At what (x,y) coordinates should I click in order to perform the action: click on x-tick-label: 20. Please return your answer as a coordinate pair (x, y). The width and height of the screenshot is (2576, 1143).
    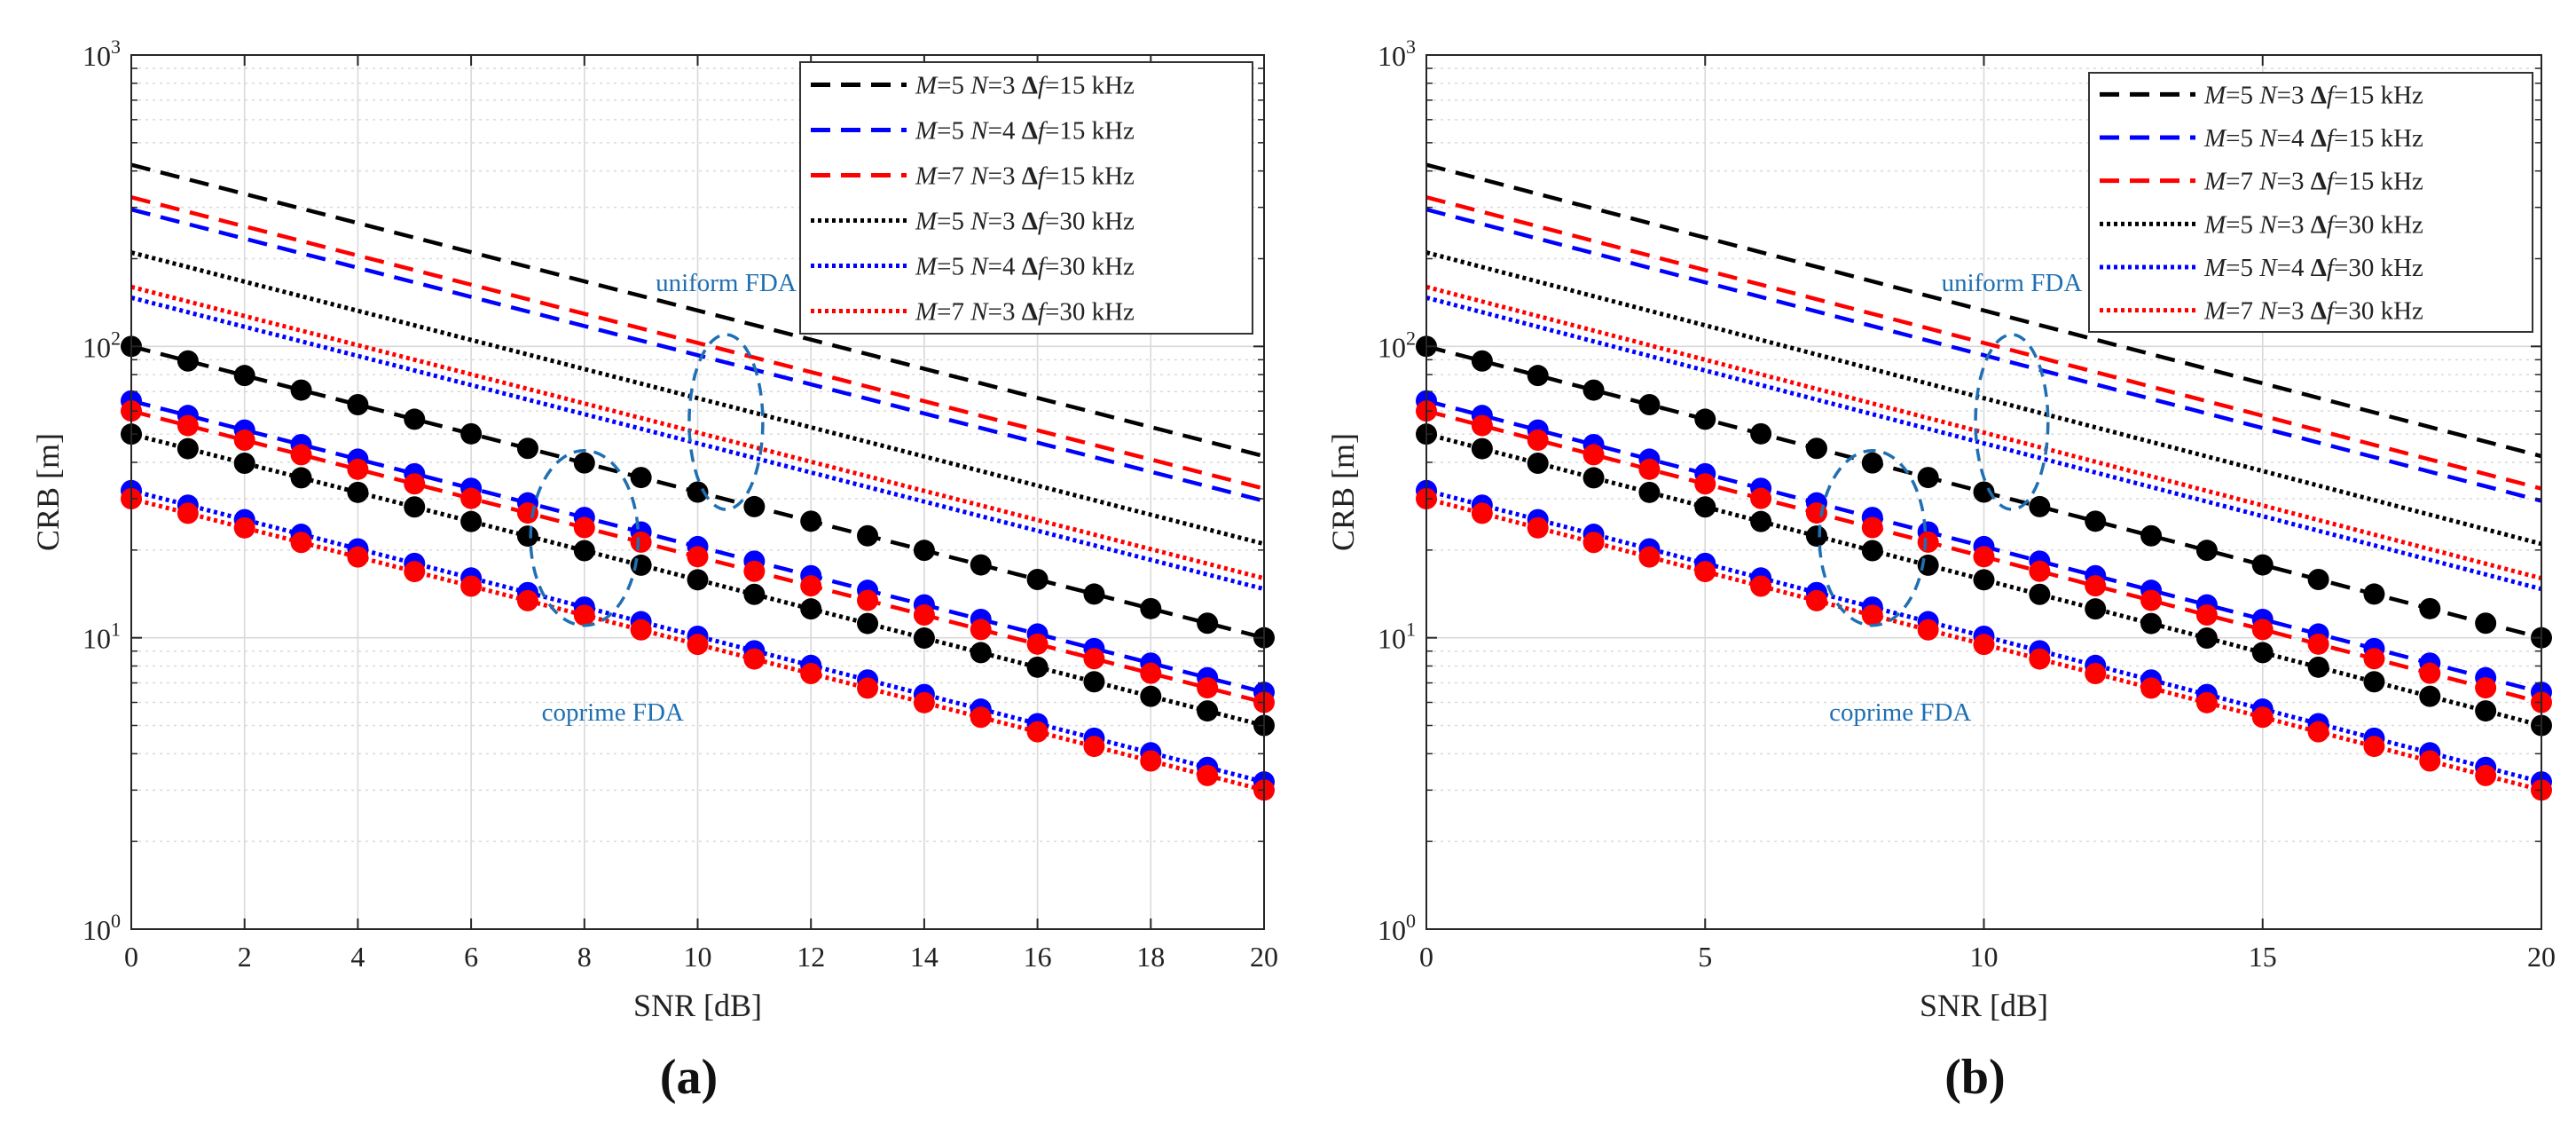
    Looking at the image, I should click on (2541, 957).